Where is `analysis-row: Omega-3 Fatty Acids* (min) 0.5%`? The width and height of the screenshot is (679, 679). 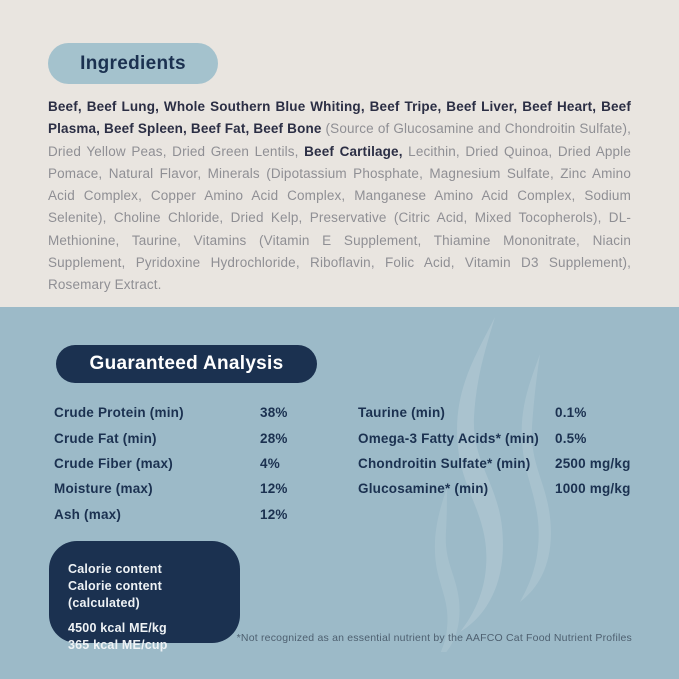
analysis-row: Omega-3 Fatty Acids* (min) 0.5% is located at coordinates (508, 437).